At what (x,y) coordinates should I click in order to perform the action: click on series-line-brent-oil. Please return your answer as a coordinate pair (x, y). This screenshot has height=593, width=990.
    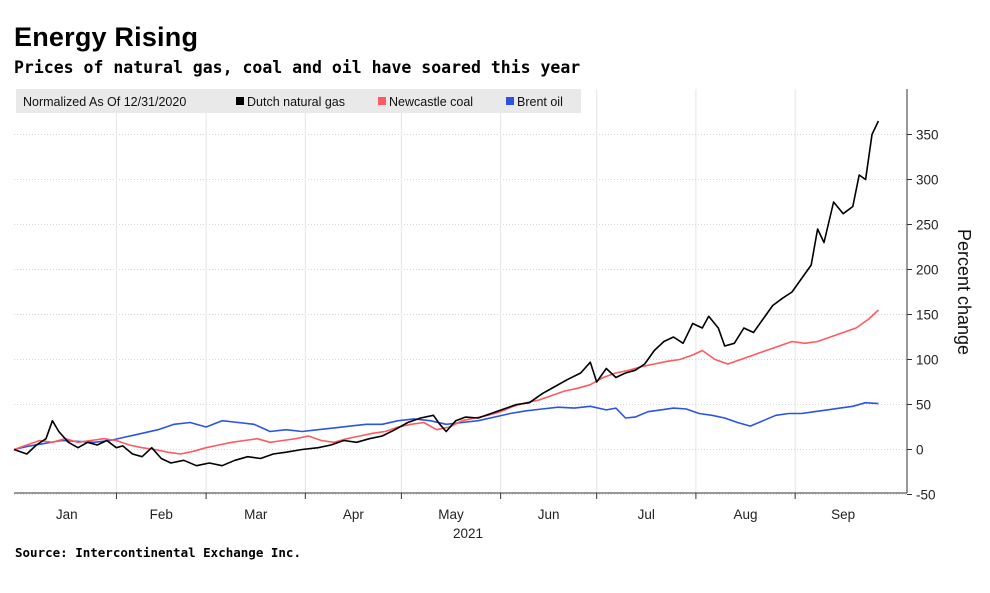
    Looking at the image, I should click on (446, 426).